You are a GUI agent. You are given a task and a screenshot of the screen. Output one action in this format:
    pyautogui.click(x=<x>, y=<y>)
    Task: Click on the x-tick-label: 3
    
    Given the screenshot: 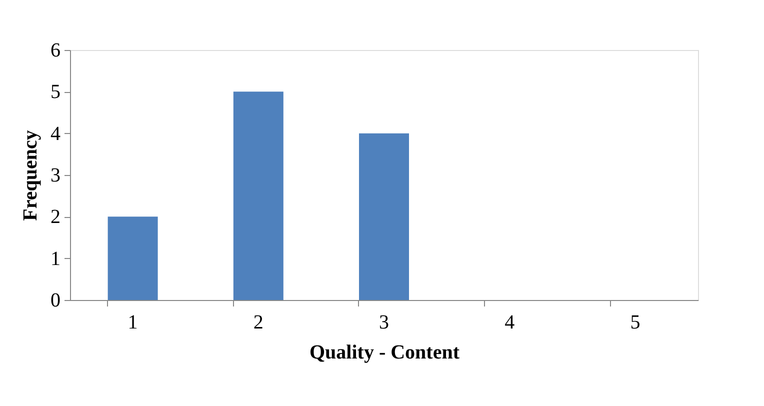 What is the action you would take?
    pyautogui.click(x=384, y=323)
    